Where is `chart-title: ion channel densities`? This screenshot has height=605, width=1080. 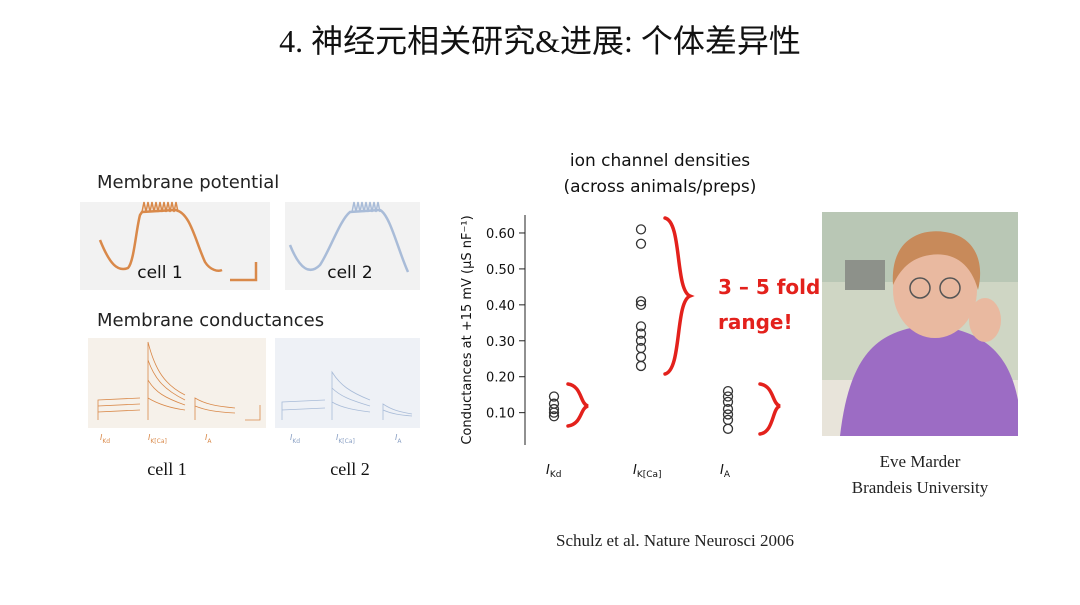 chart-title: ion channel densities is located at coordinates (660, 161).